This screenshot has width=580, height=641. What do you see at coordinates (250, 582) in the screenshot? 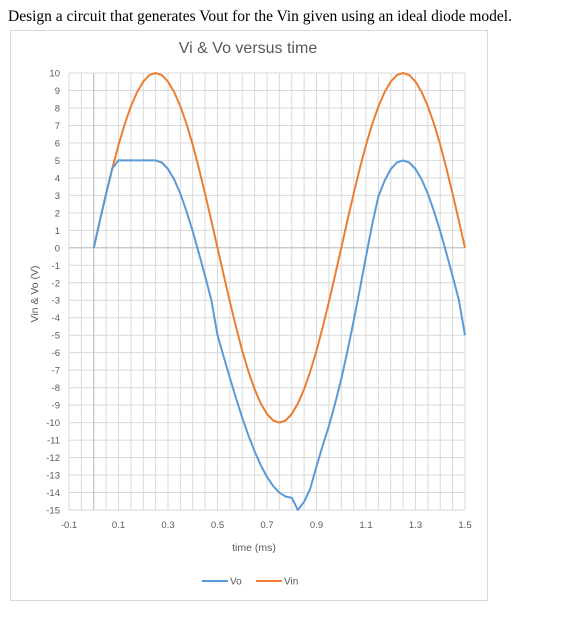
I see `chart-legend: Vo Vin` at bounding box center [250, 582].